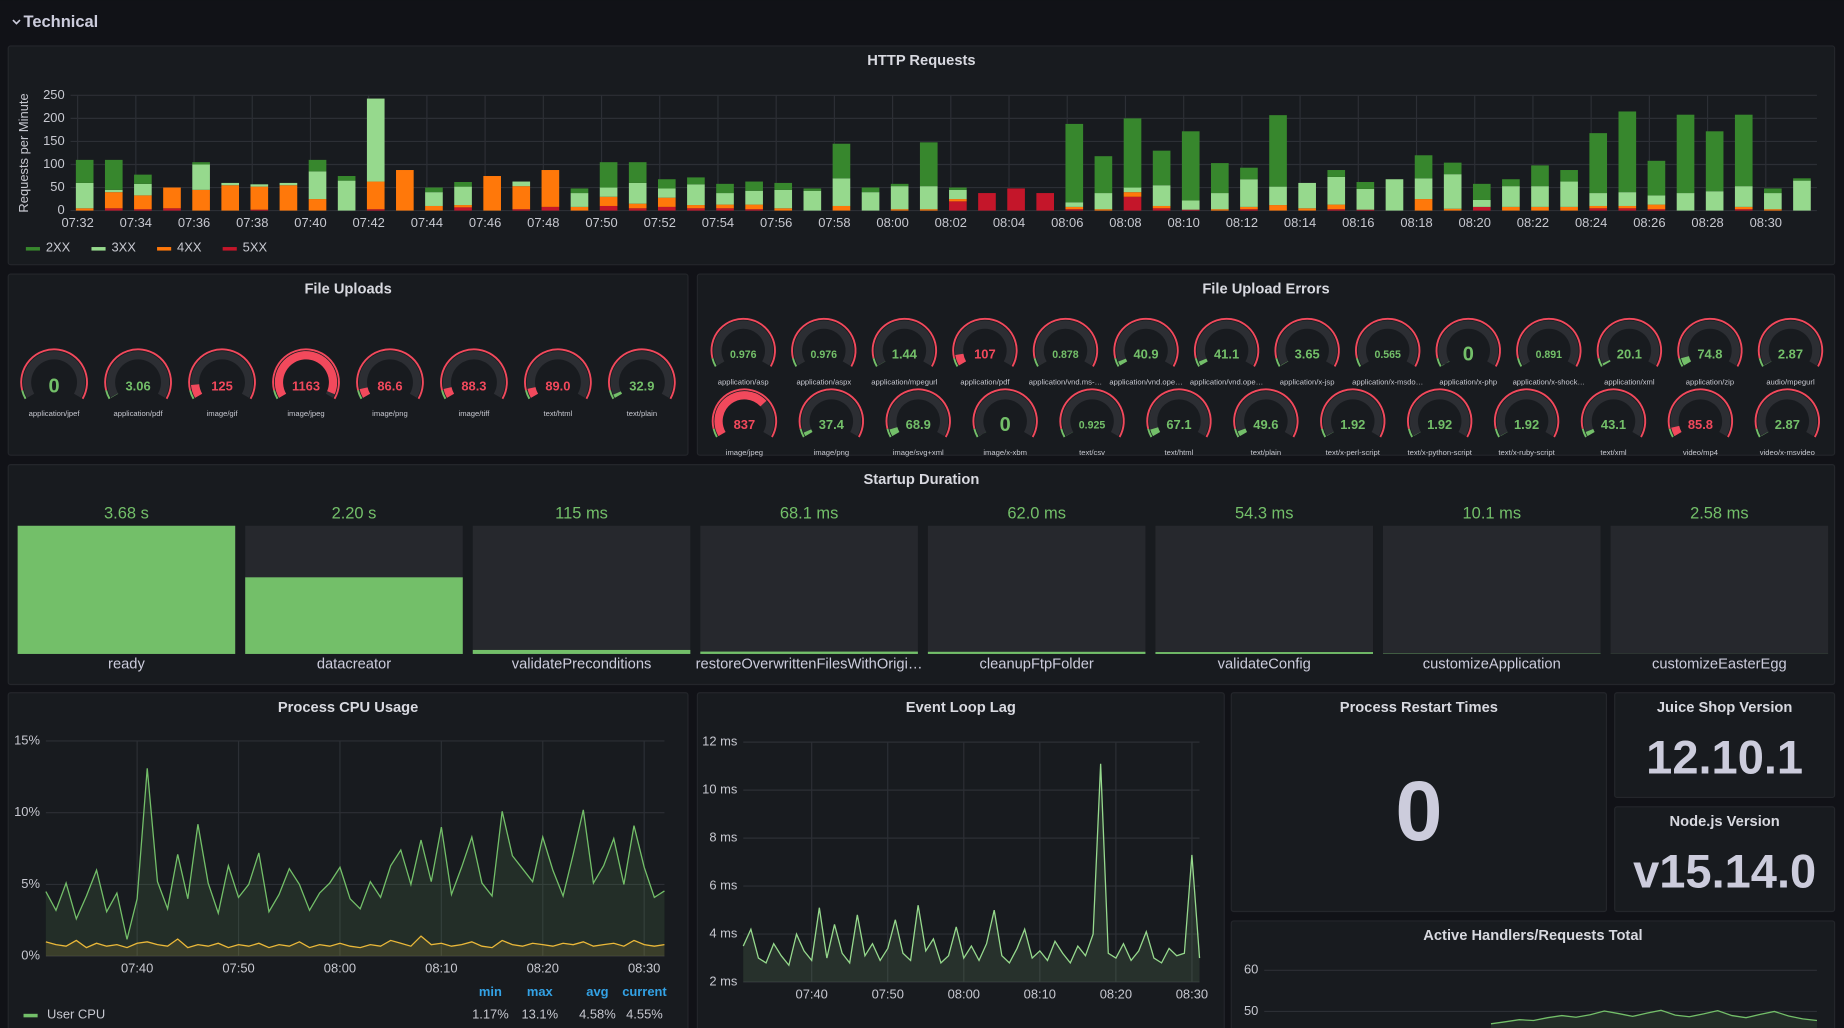  What do you see at coordinates (1387, 355) in the screenshot?
I see `gauge-value-label: 0.565` at bounding box center [1387, 355].